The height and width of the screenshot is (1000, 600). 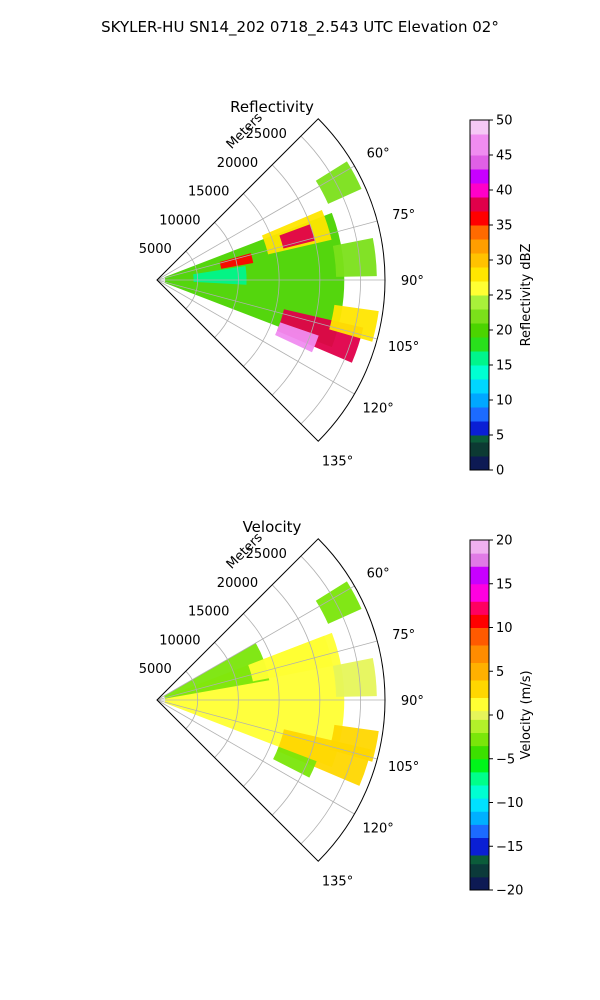 What do you see at coordinates (208, 192) in the screenshot?
I see `reflectivity-radial-tick-label: 15000` at bounding box center [208, 192].